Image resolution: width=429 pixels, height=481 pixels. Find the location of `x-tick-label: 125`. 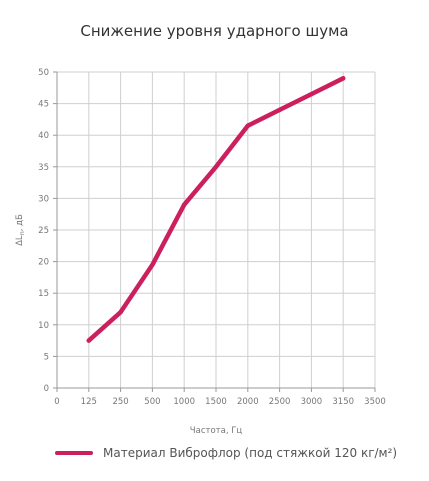

x-tick-label: 125 is located at coordinates (89, 402).